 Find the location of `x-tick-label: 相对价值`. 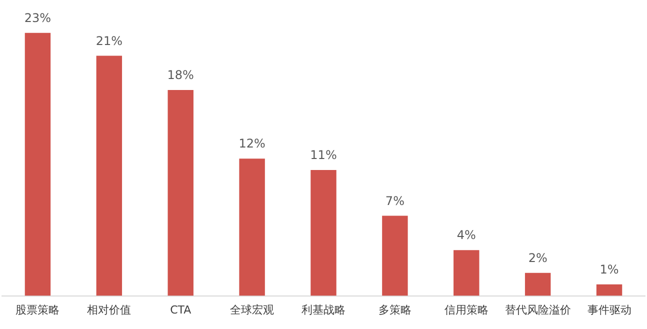

x-tick-label: 相对价值 is located at coordinates (109, 309).